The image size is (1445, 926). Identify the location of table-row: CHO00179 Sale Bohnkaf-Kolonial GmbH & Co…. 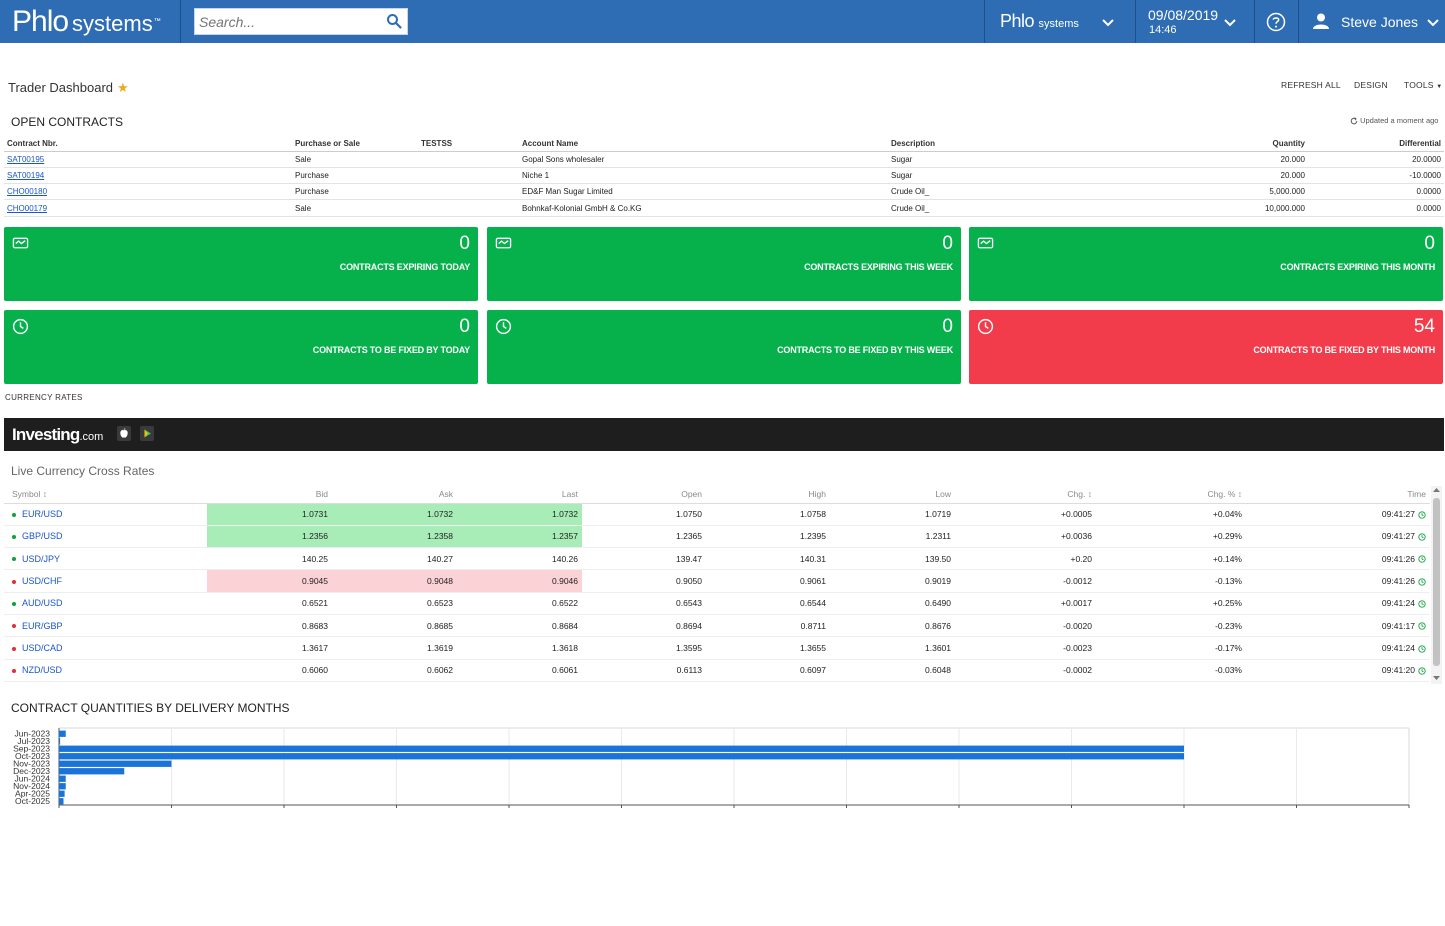
(724, 208).